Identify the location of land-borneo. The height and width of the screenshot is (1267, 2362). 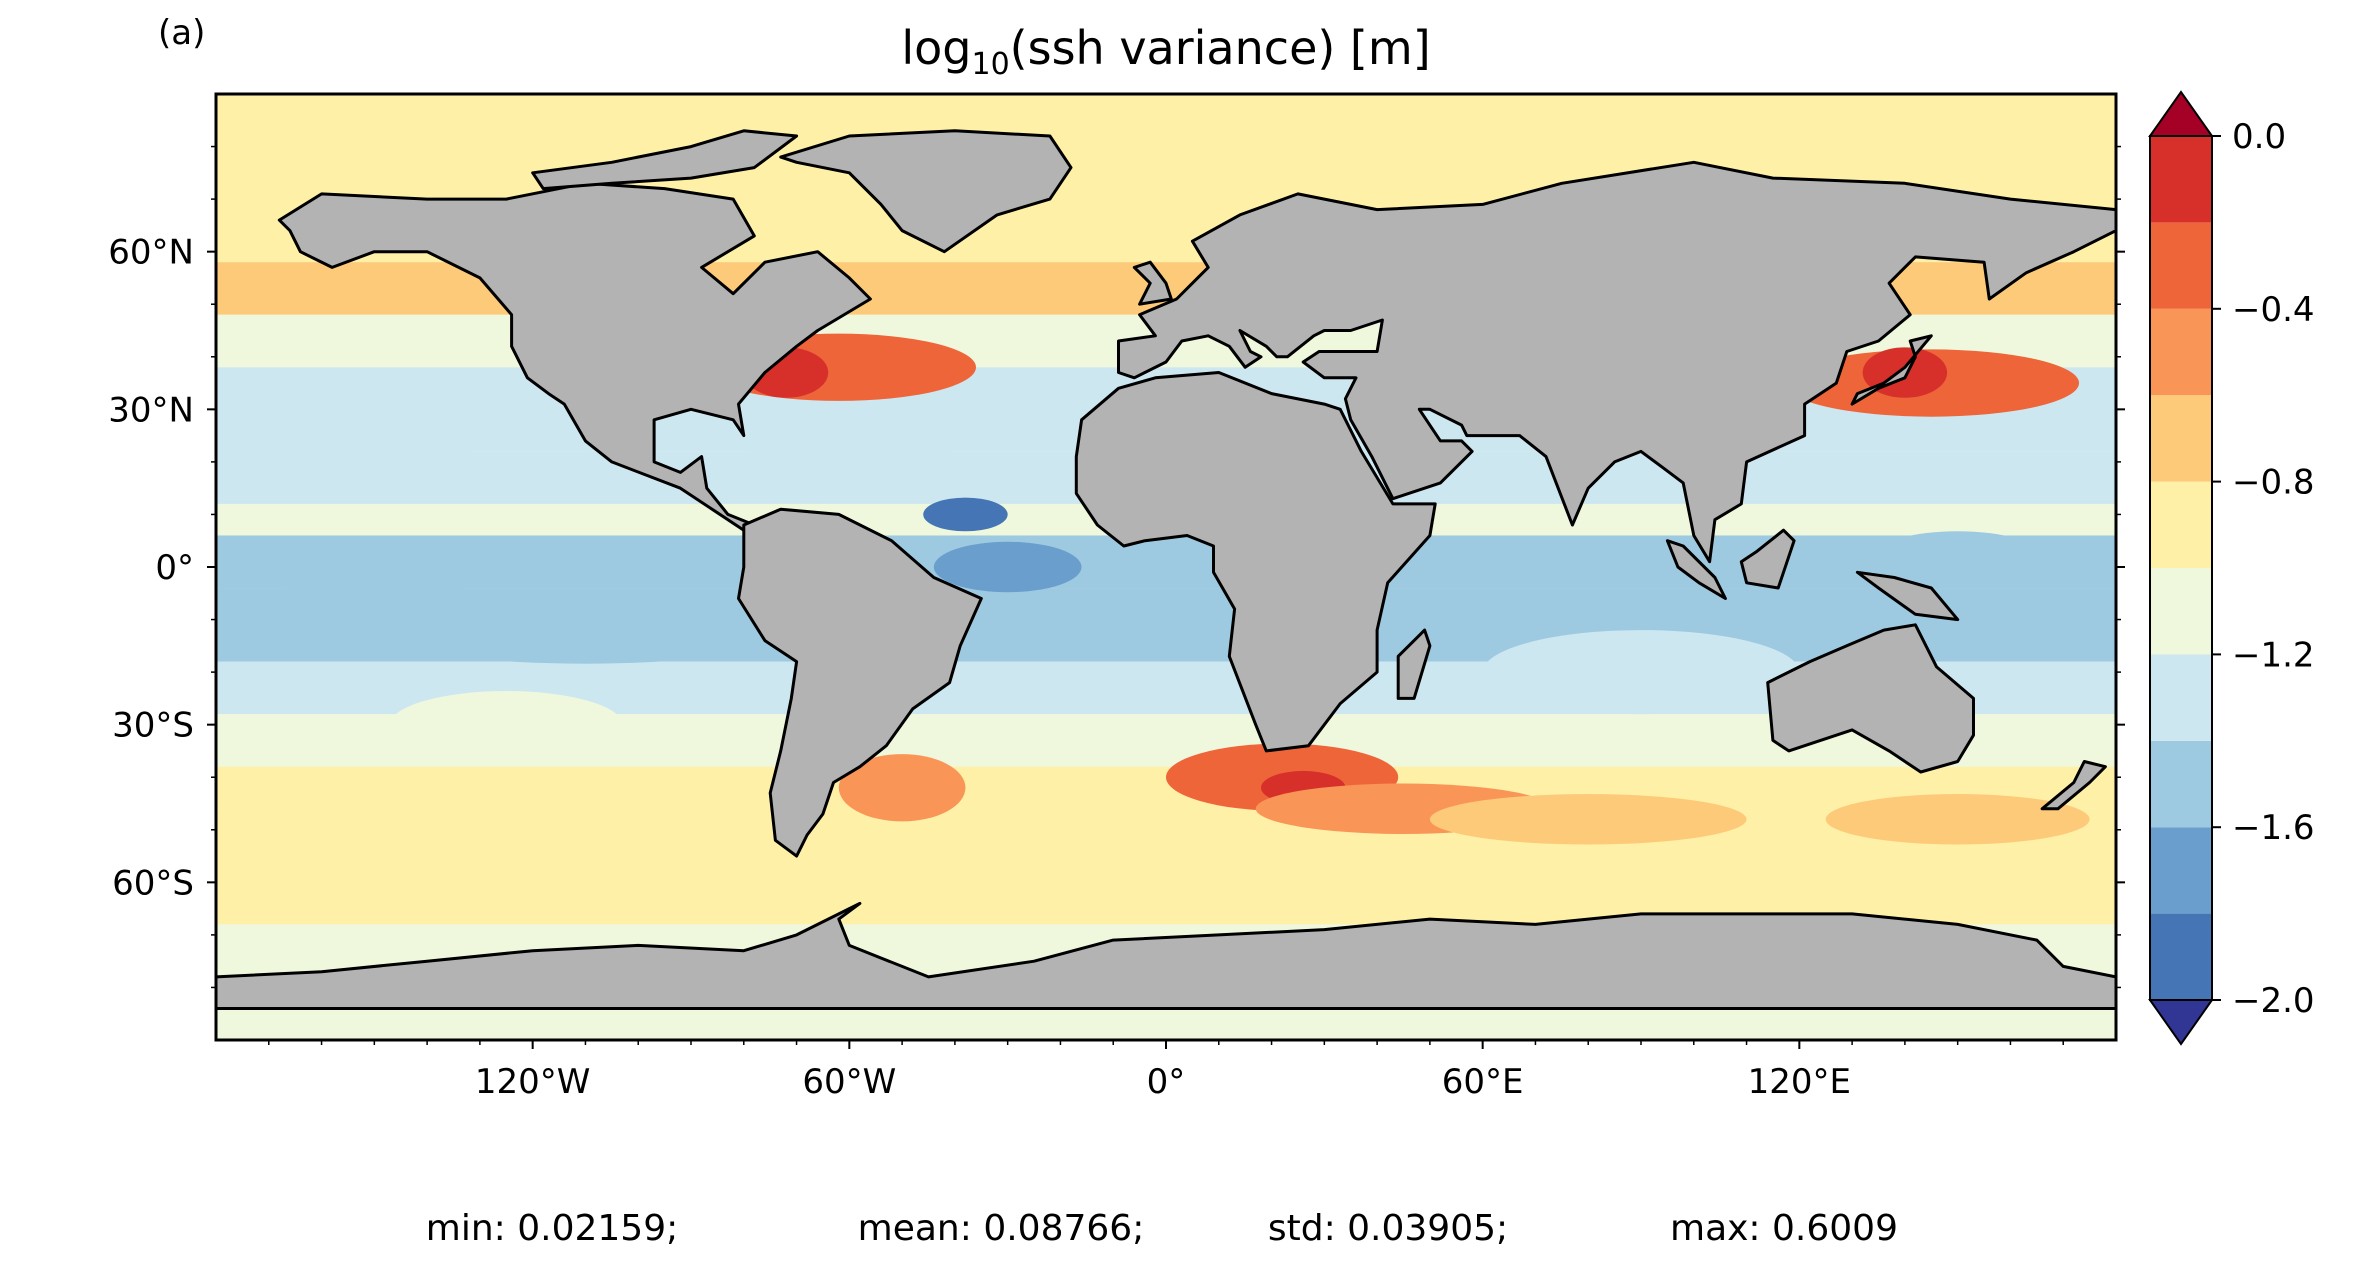
(1767, 559).